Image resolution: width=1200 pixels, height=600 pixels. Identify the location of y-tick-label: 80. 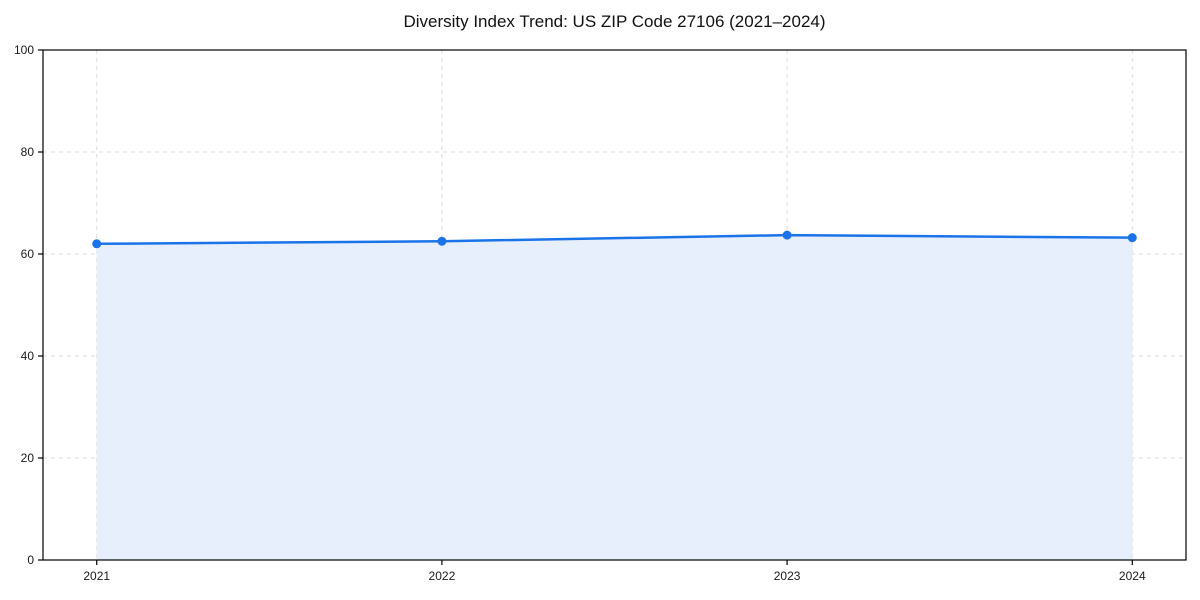
(28, 152).